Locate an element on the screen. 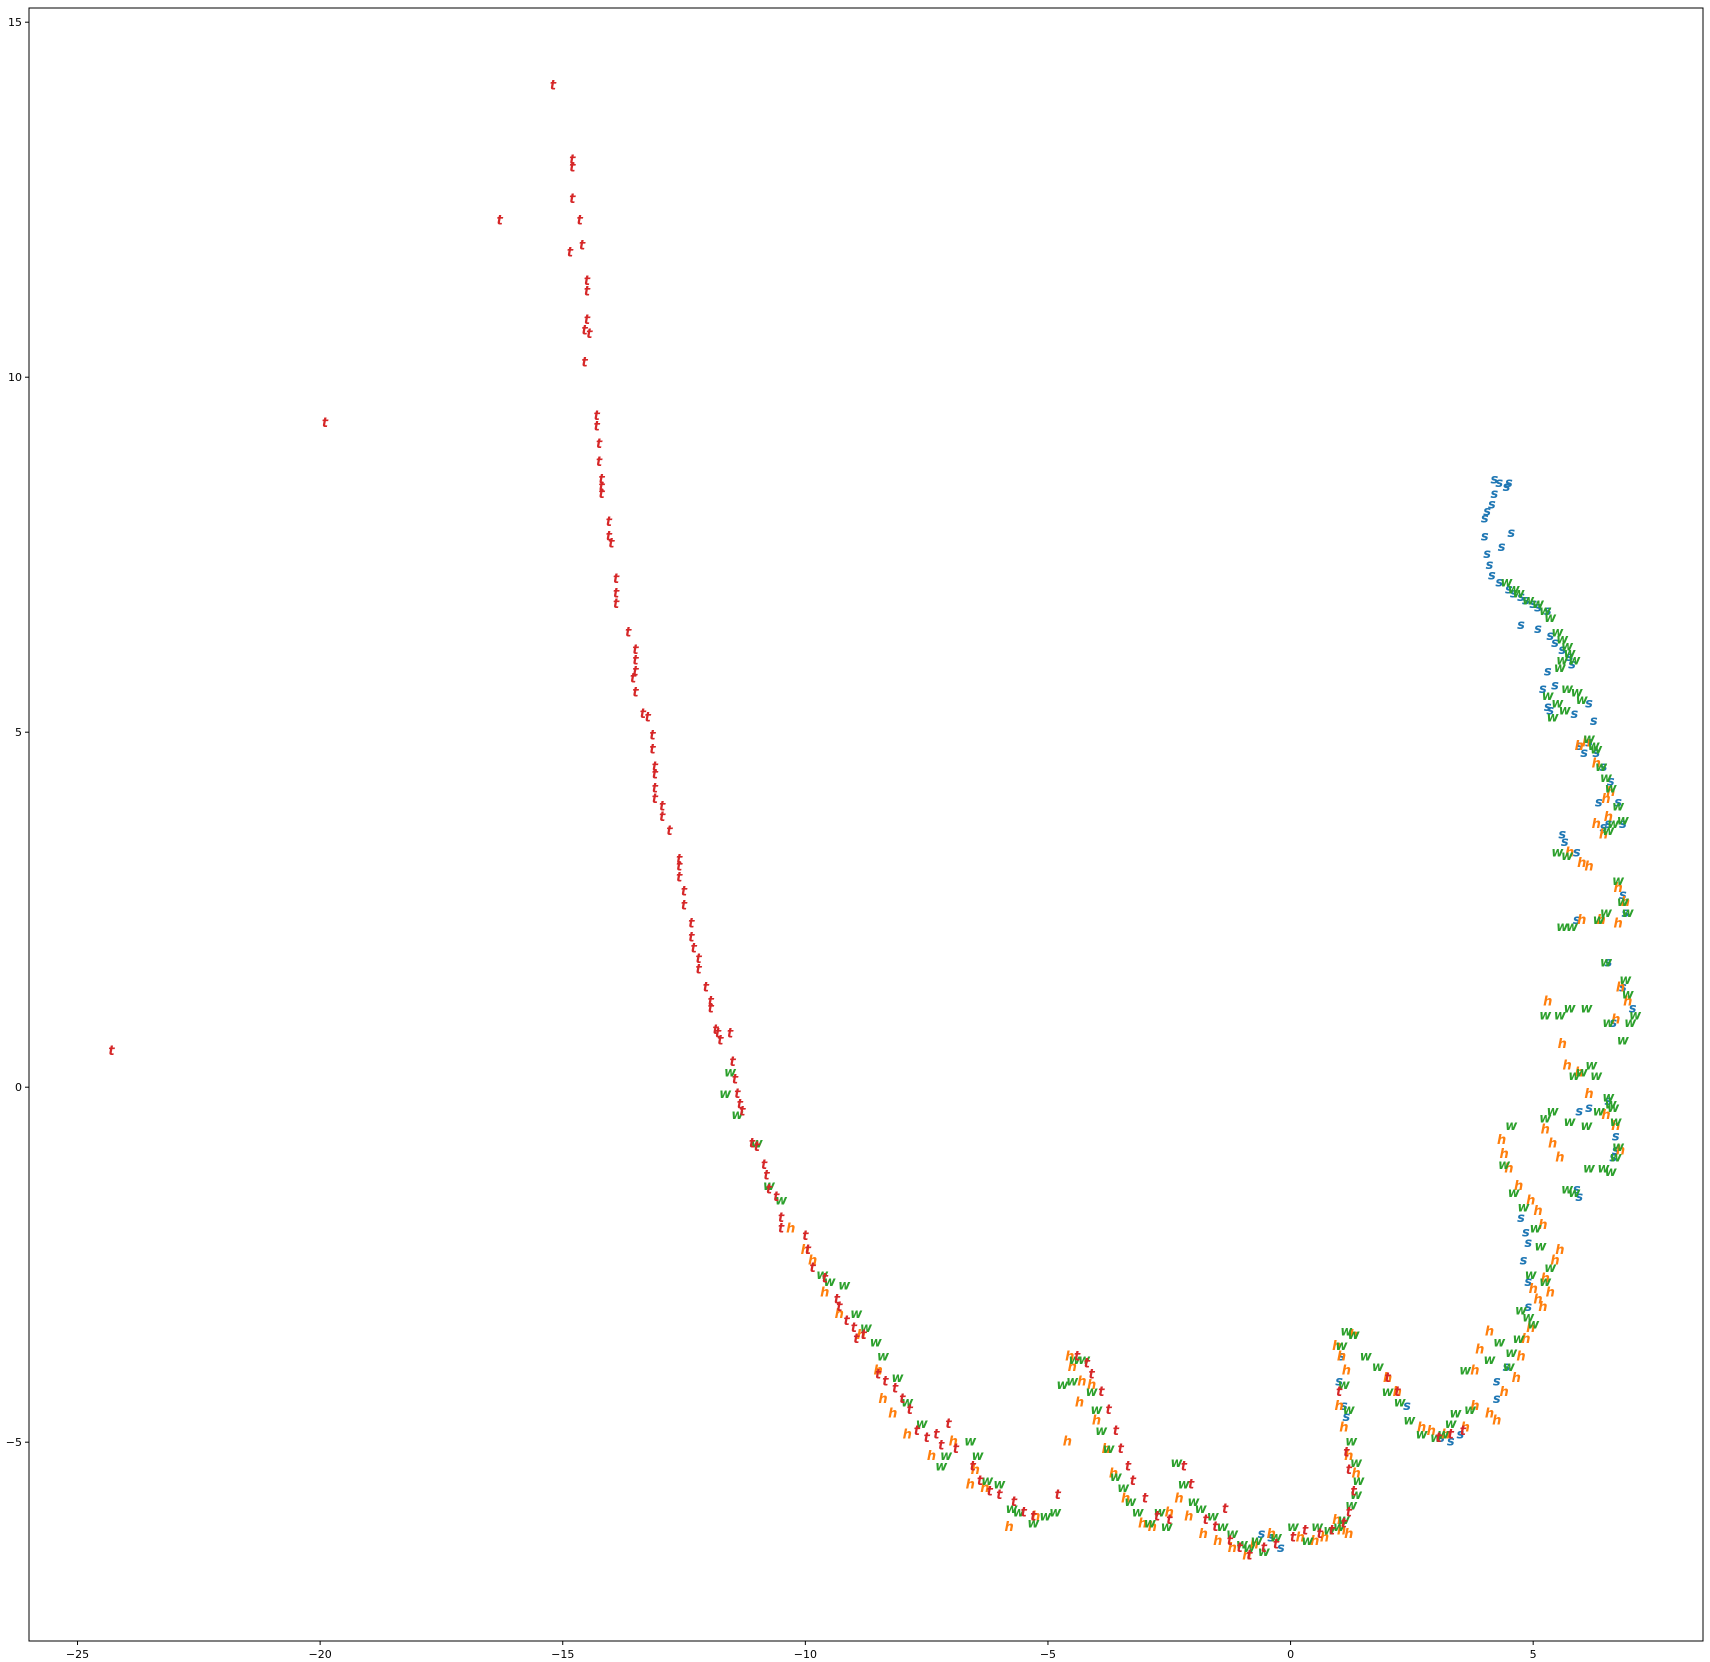  point-t-124: t is located at coordinates (1249, 1555).